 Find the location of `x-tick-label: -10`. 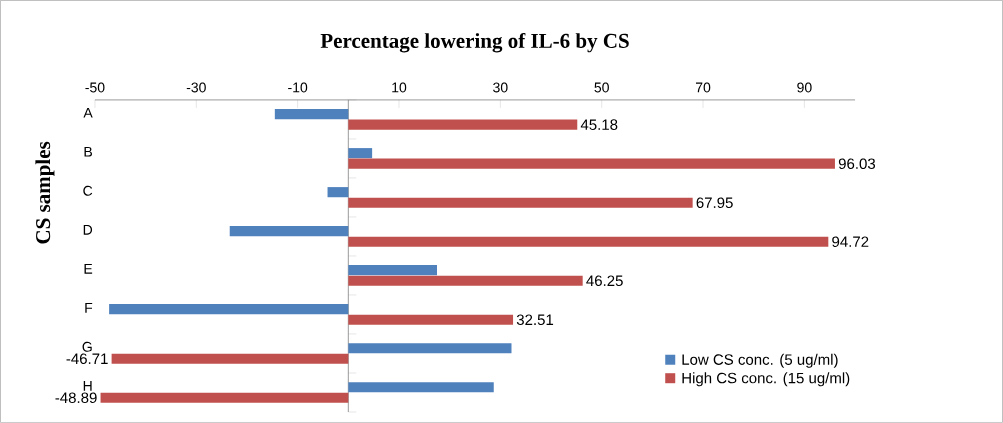

x-tick-label: -10 is located at coordinates (298, 87).